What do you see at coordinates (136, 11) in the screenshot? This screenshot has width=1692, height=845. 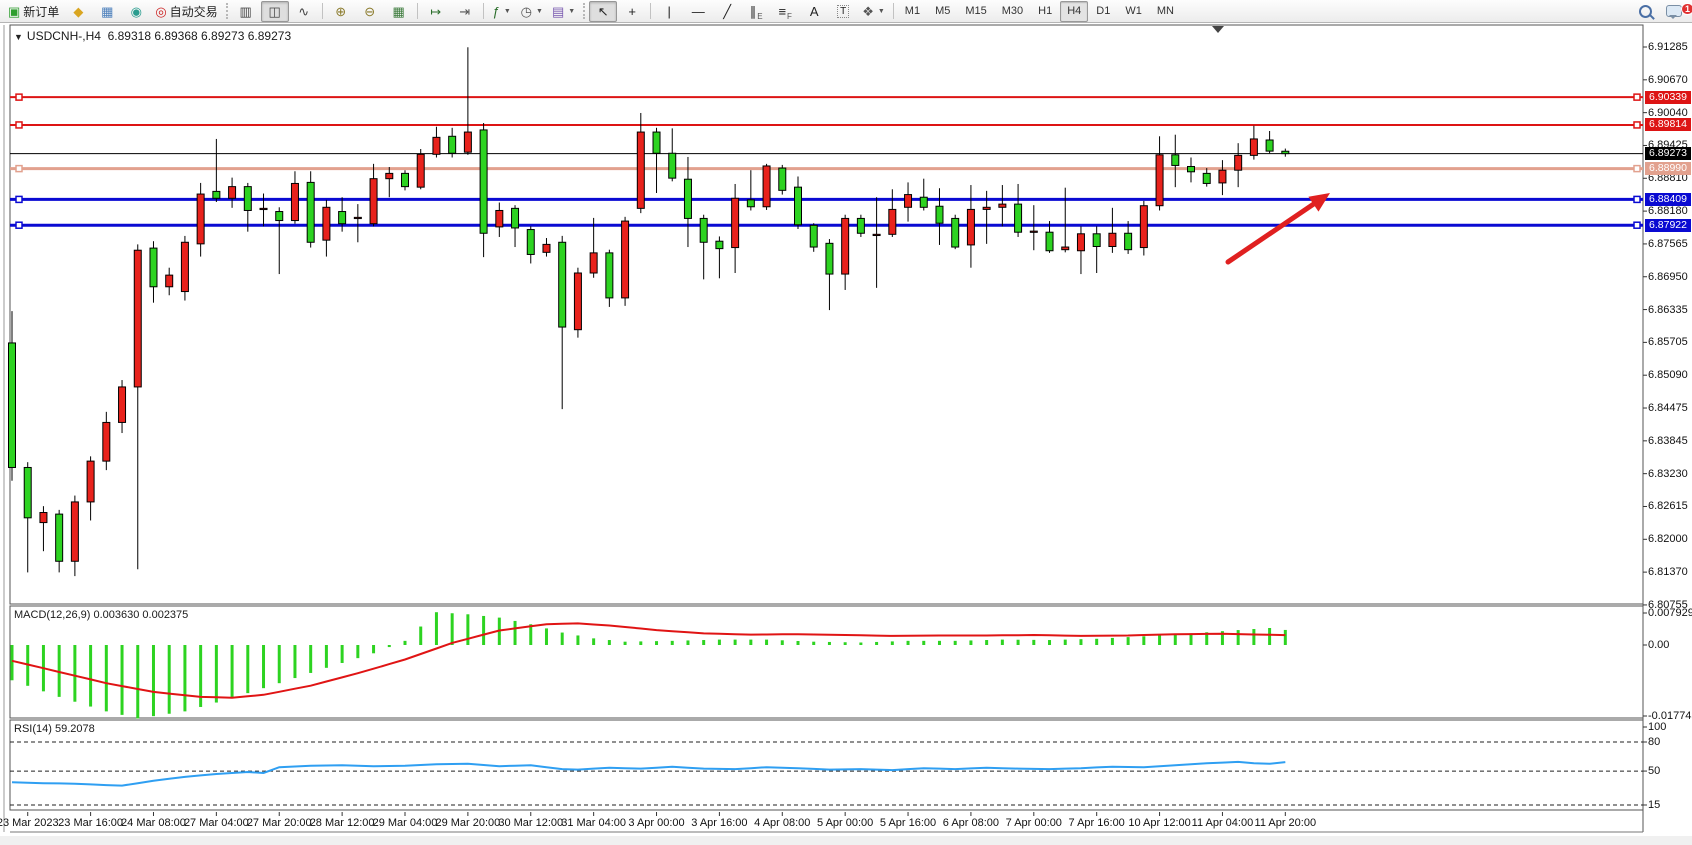 I see `signals-button: ◉` at bounding box center [136, 11].